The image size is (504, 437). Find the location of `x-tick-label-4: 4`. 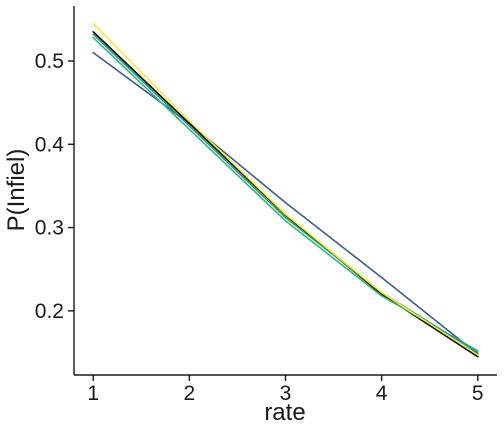

x-tick-label-4: 4 is located at coordinates (382, 393).